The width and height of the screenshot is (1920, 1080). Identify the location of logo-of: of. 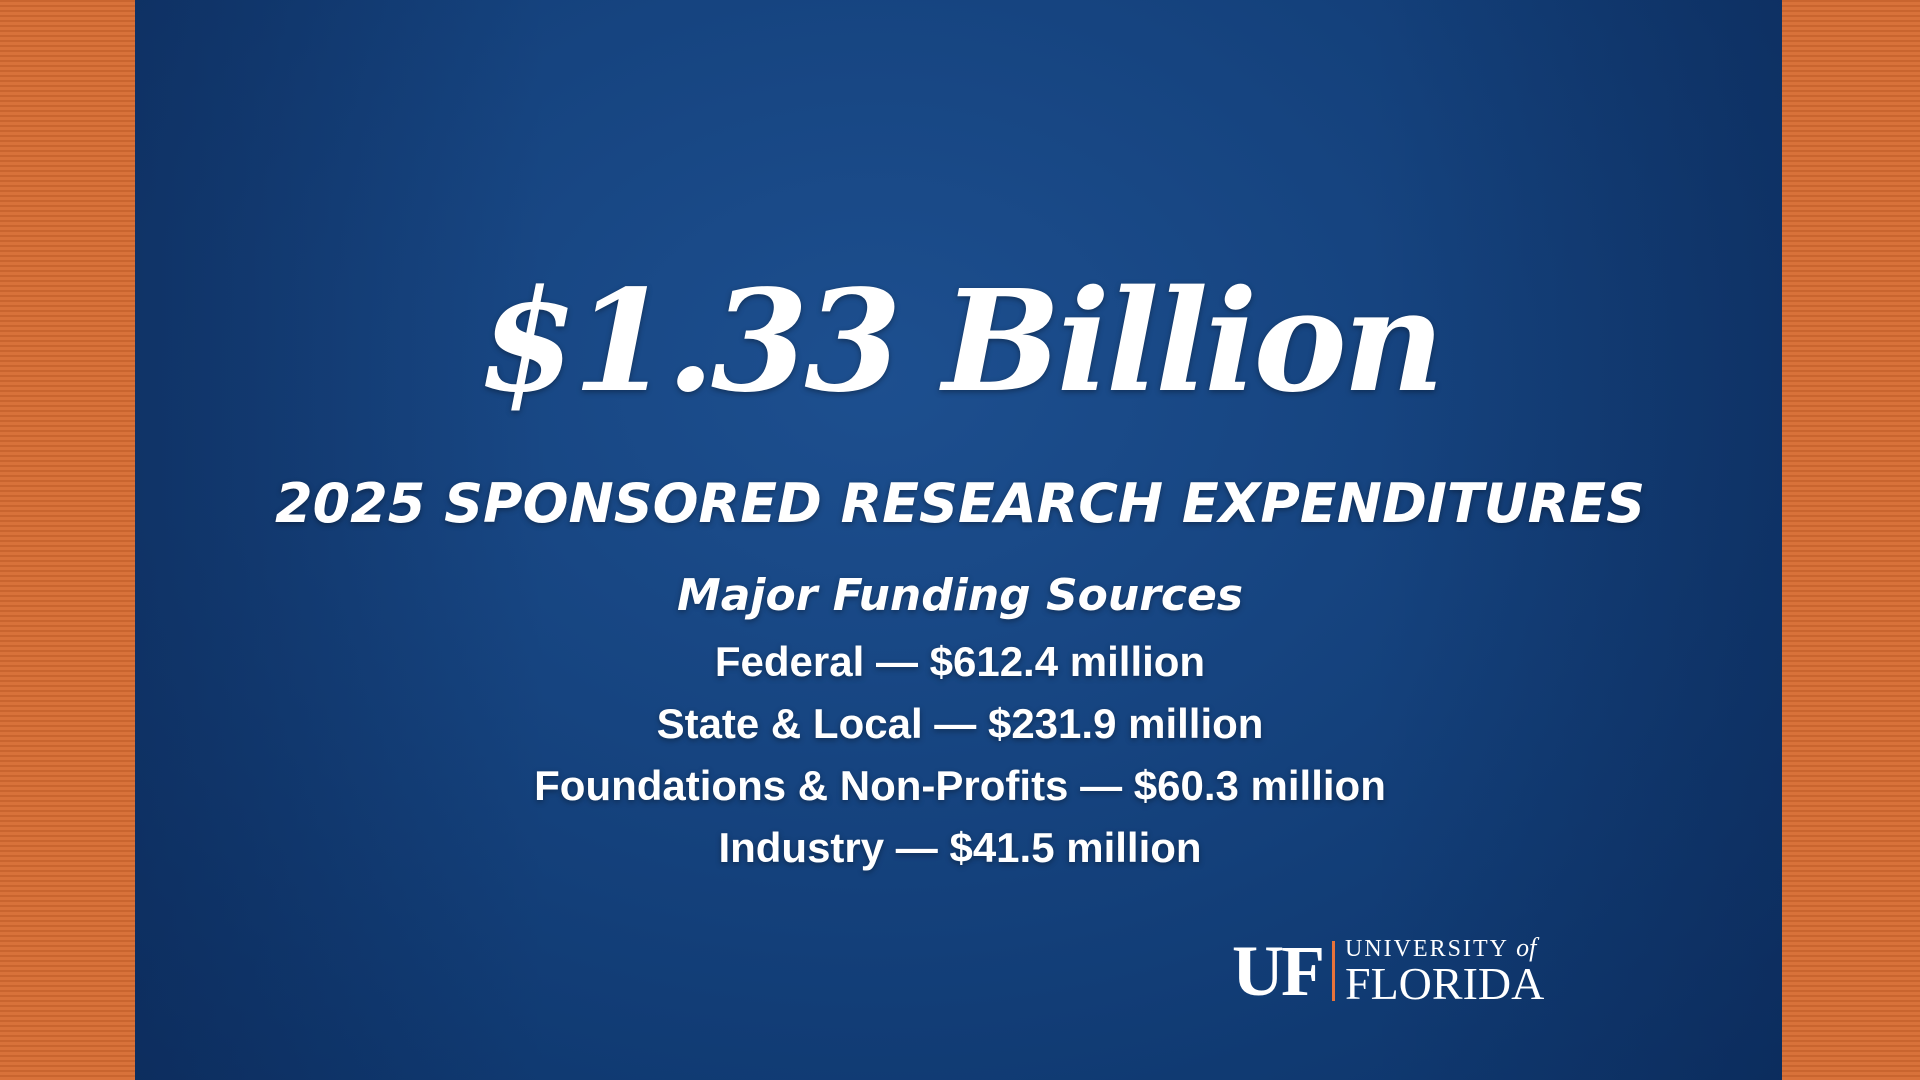
(1526, 947).